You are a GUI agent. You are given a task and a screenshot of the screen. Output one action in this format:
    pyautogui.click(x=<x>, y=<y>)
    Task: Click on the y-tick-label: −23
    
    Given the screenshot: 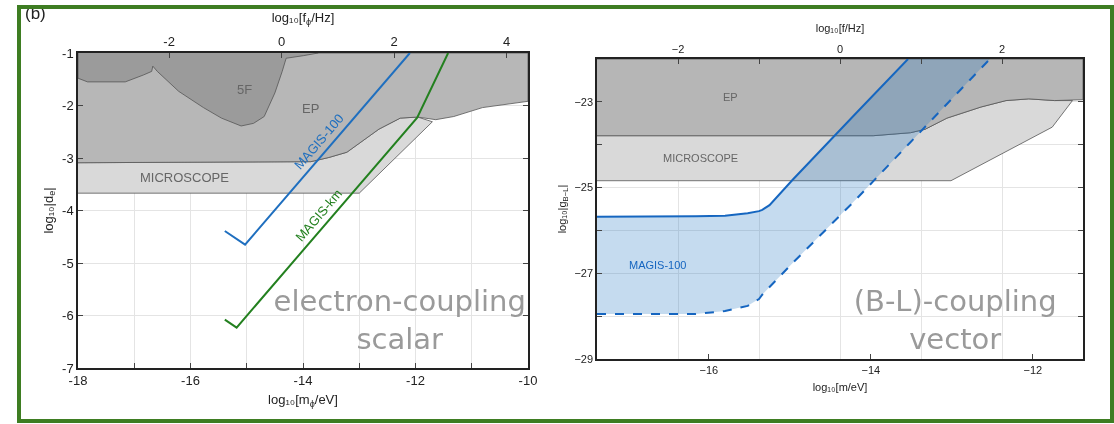 What is the action you would take?
    pyautogui.click(x=584, y=101)
    